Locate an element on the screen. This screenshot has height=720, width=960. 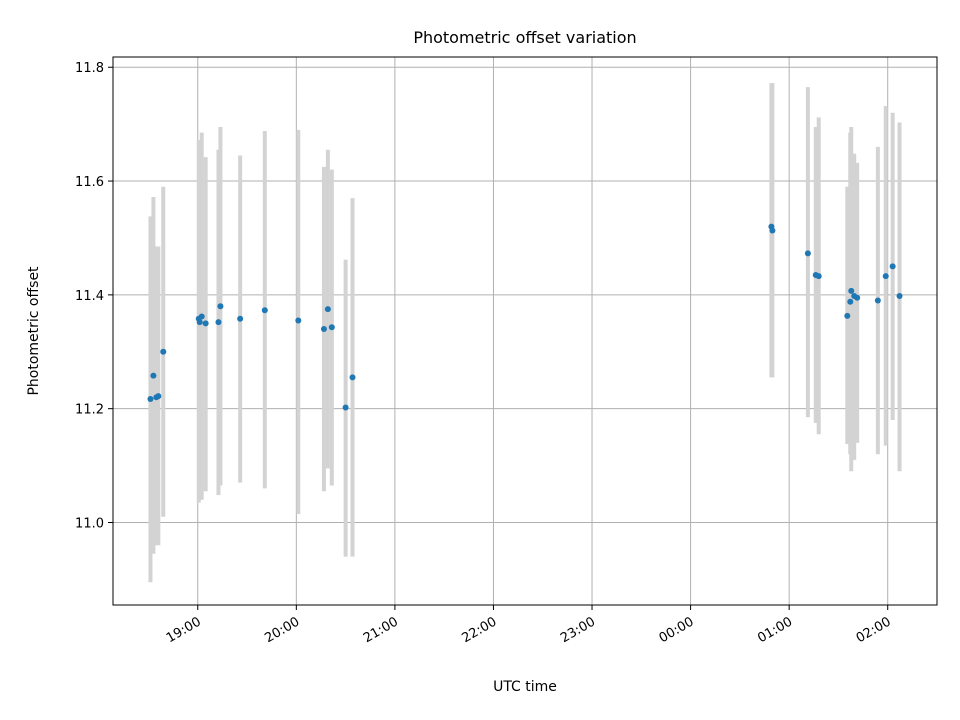
y-tick-label: 11.4 is located at coordinates (89, 296).